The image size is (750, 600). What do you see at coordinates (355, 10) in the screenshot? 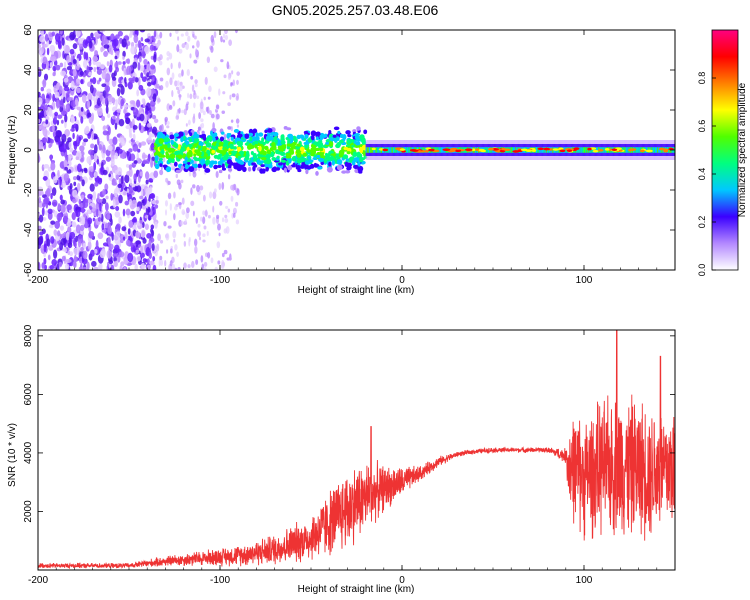
I see `chart-title: GN05.2025.257.03.48.E06` at bounding box center [355, 10].